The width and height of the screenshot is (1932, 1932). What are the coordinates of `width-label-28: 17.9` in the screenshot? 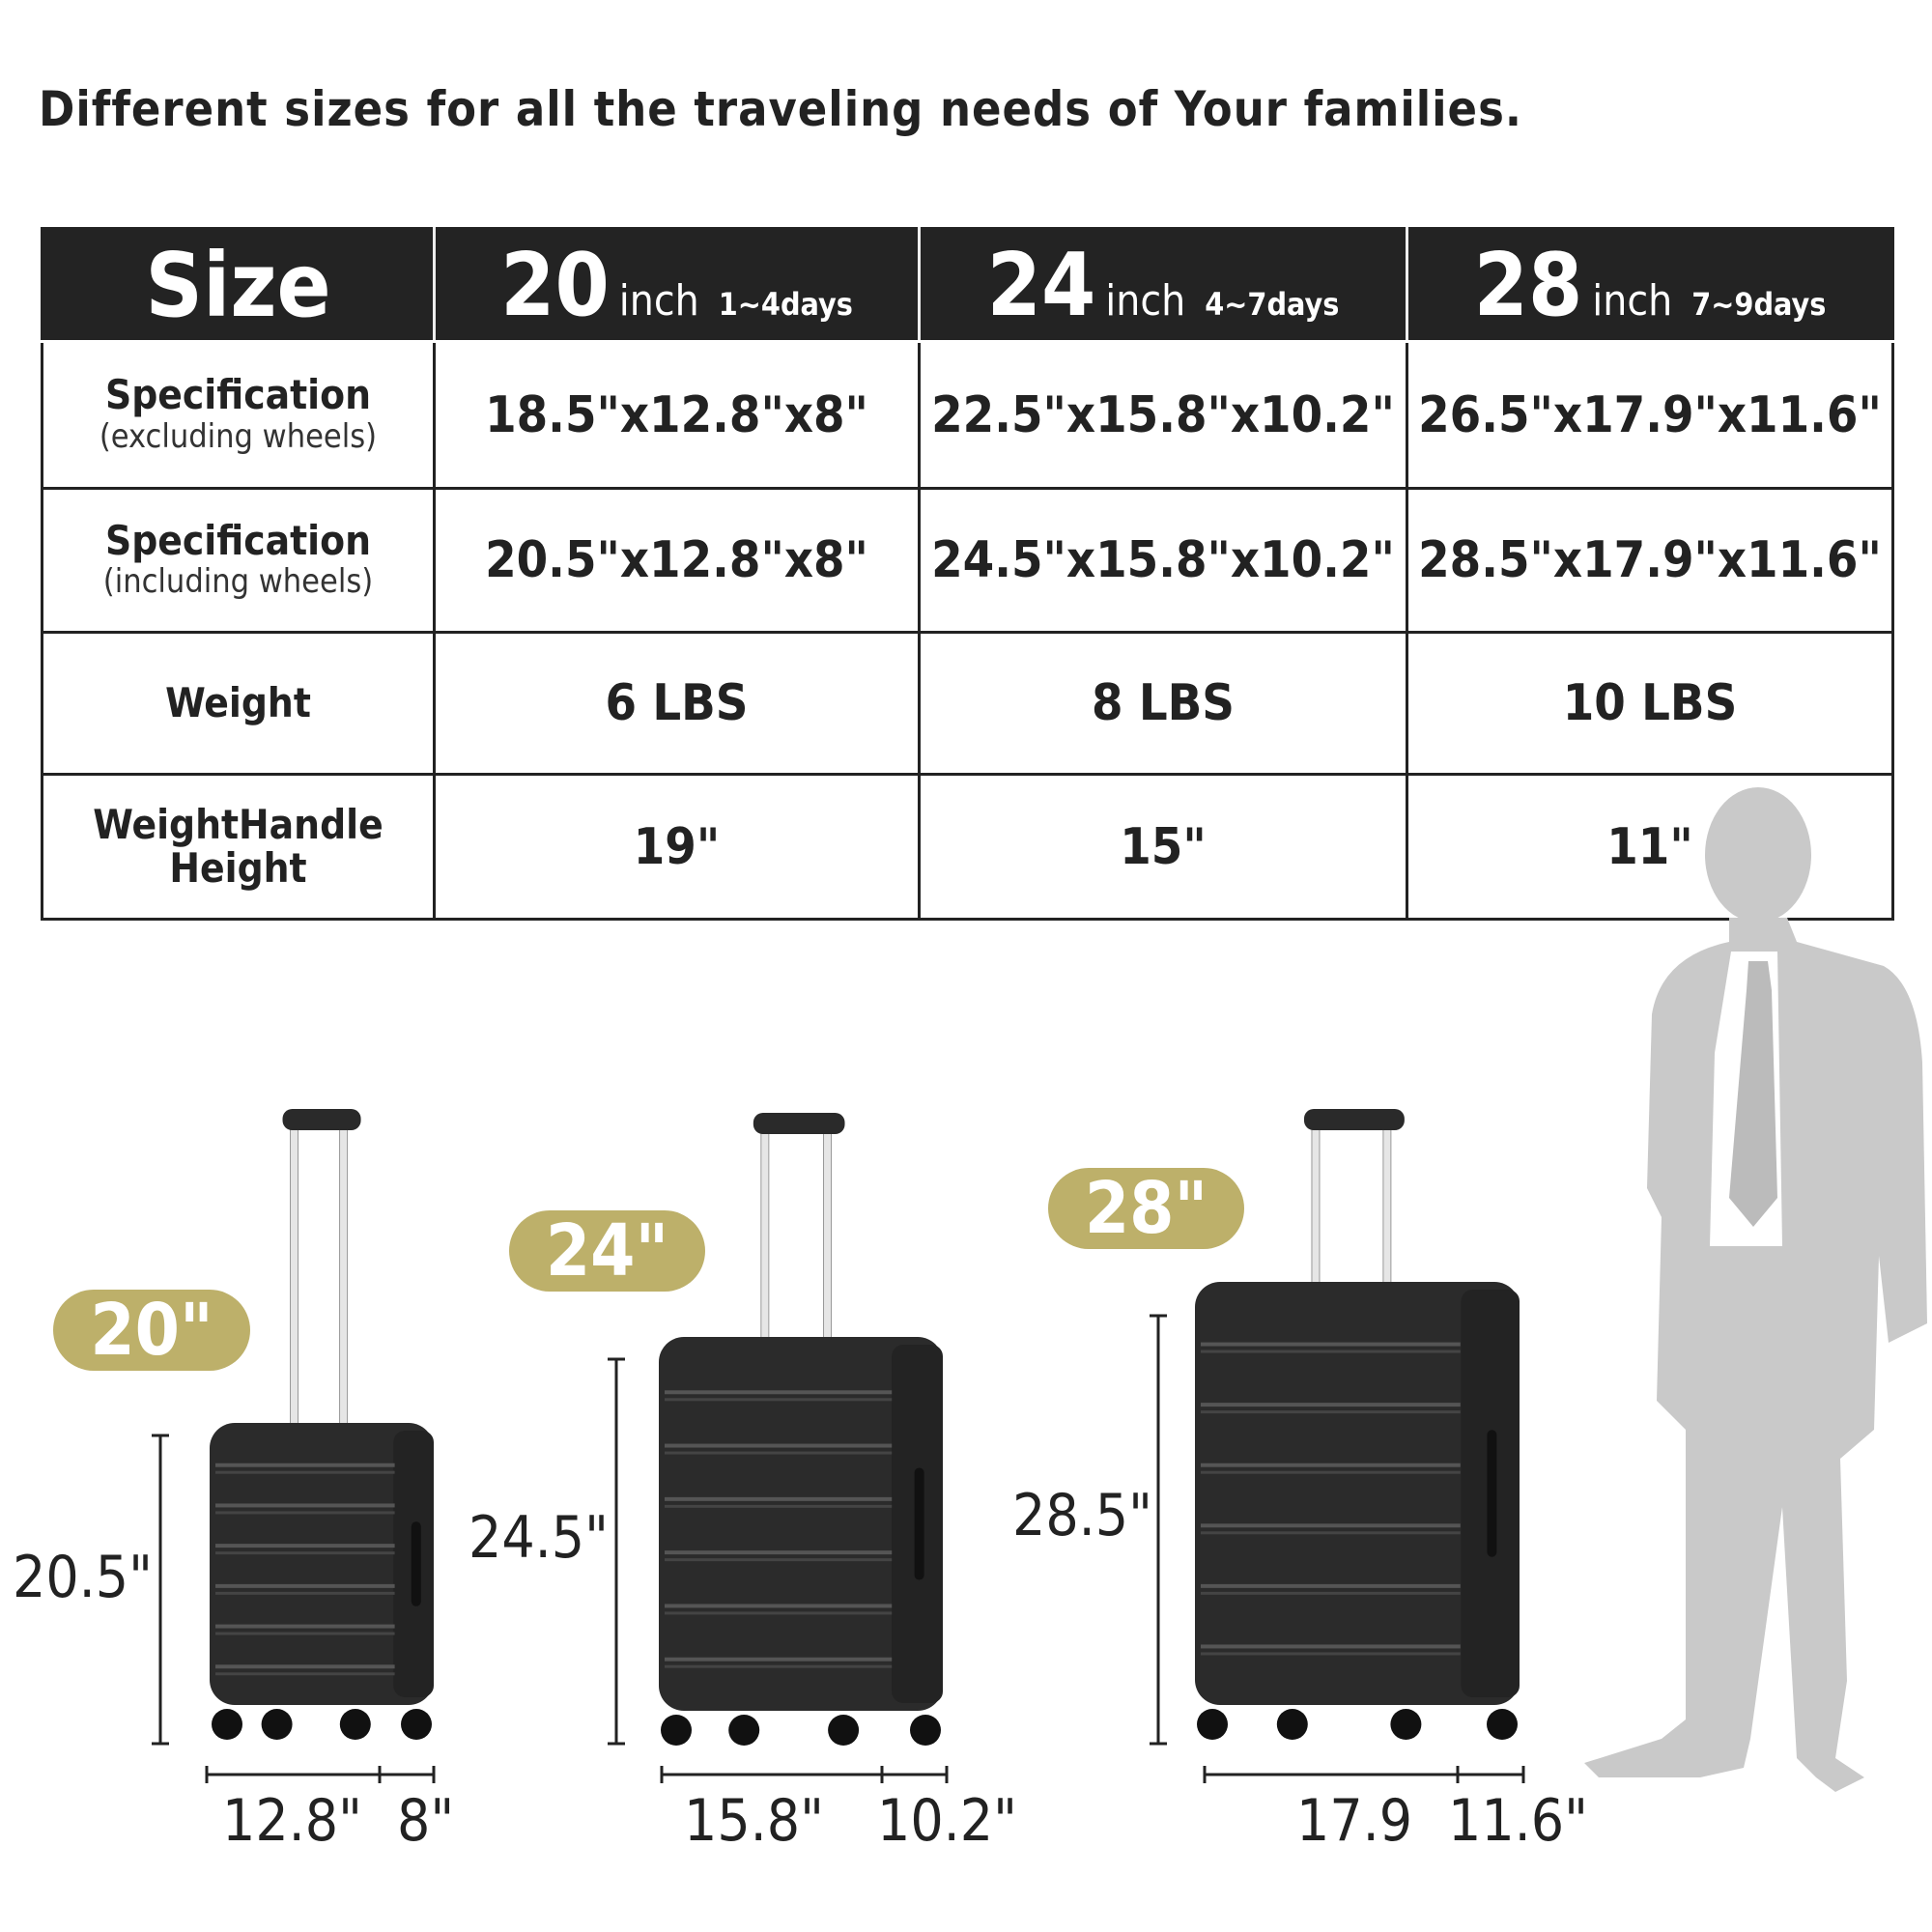 It's located at (1354, 1821).